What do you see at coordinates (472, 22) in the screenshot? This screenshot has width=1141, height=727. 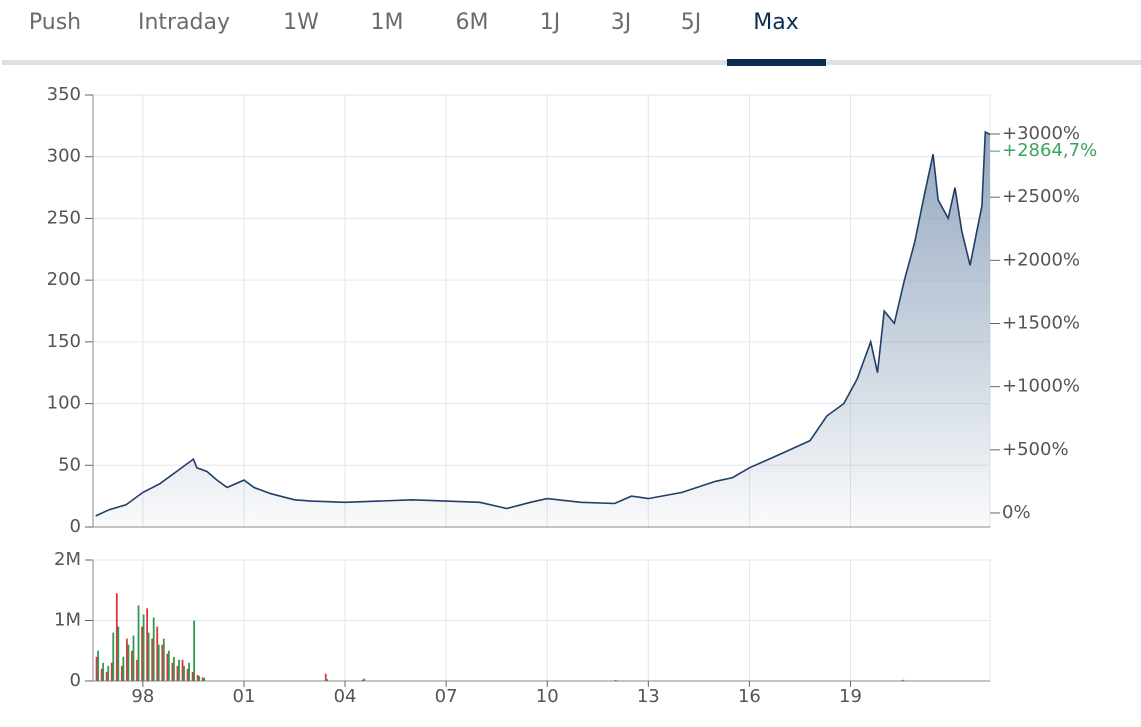 I see `tab: 6M` at bounding box center [472, 22].